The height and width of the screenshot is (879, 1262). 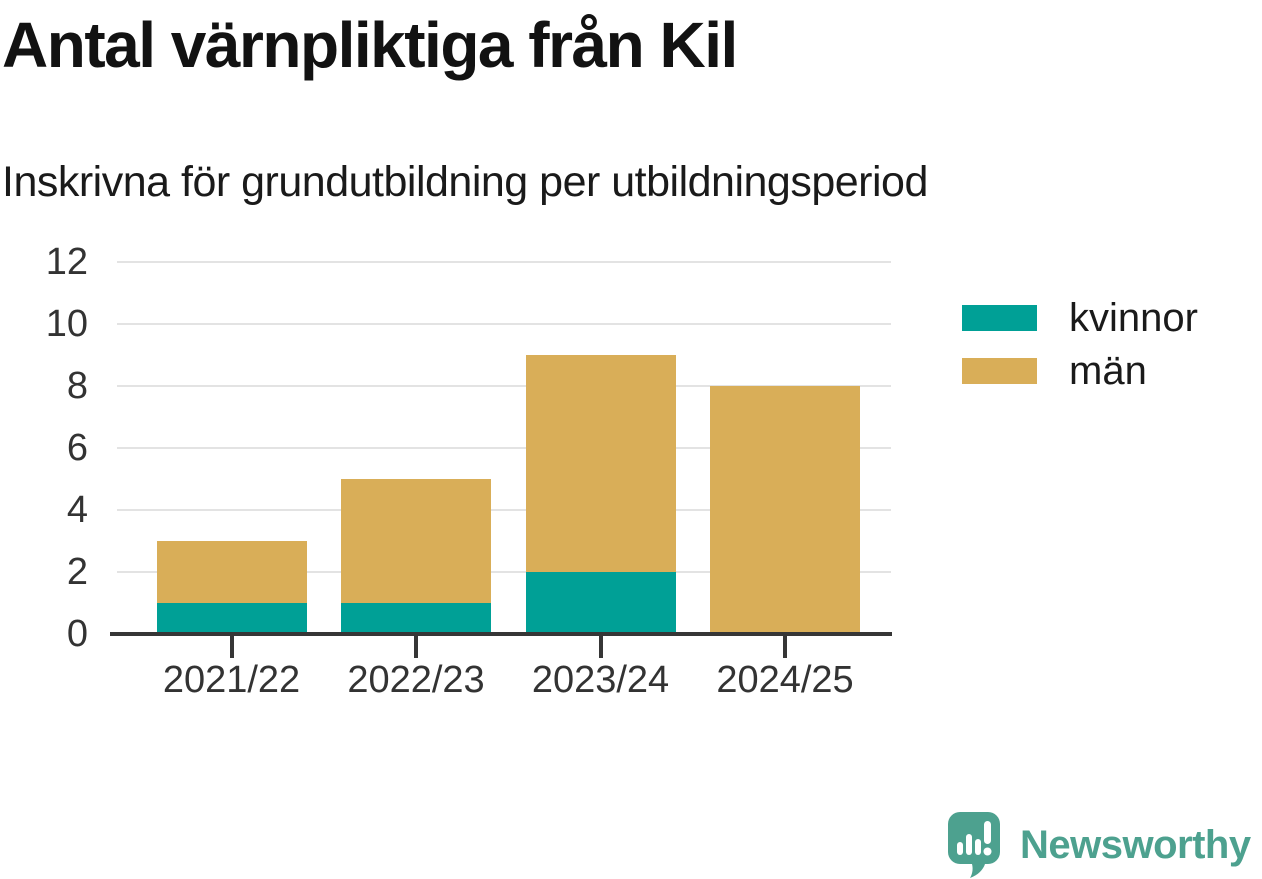 I want to click on x-axis-label: 2021/22, so click(x=231, y=680).